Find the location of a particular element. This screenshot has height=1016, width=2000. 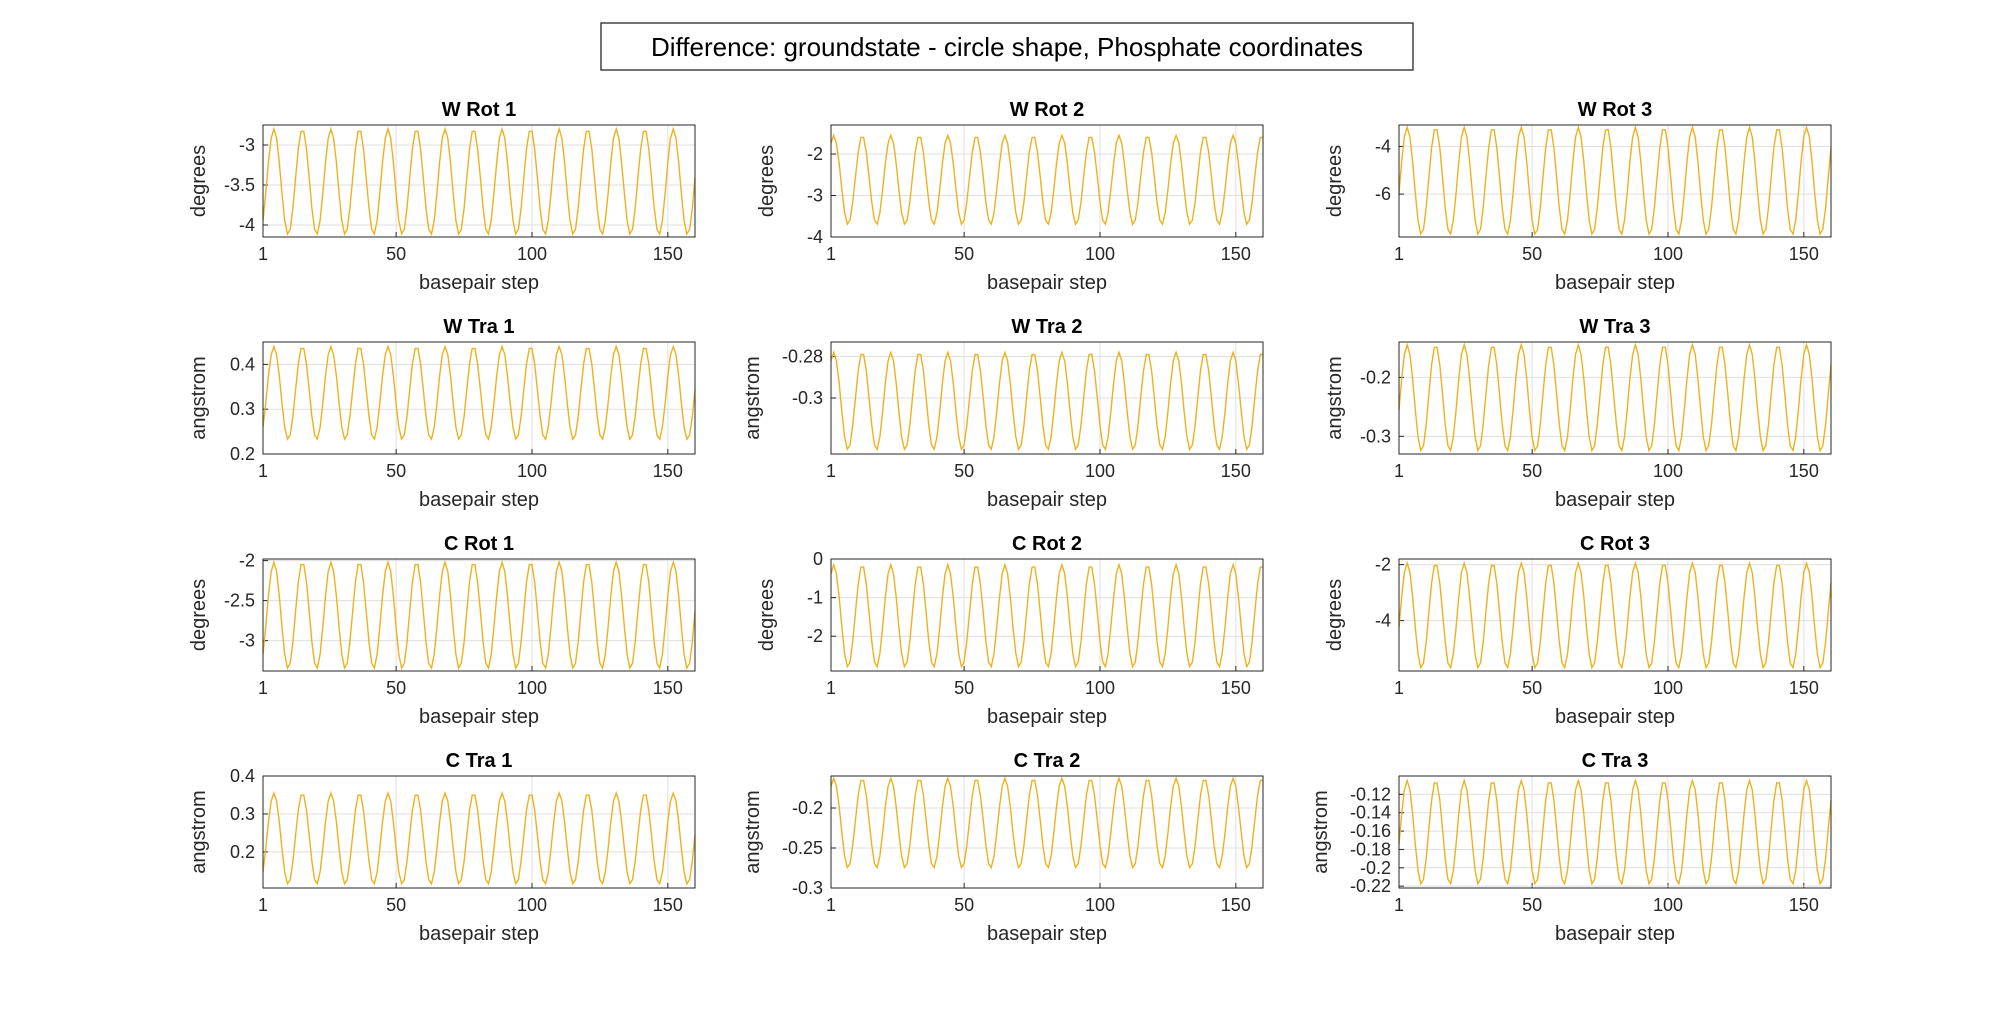

y-tick-label: -0.25 is located at coordinates (802, 848).